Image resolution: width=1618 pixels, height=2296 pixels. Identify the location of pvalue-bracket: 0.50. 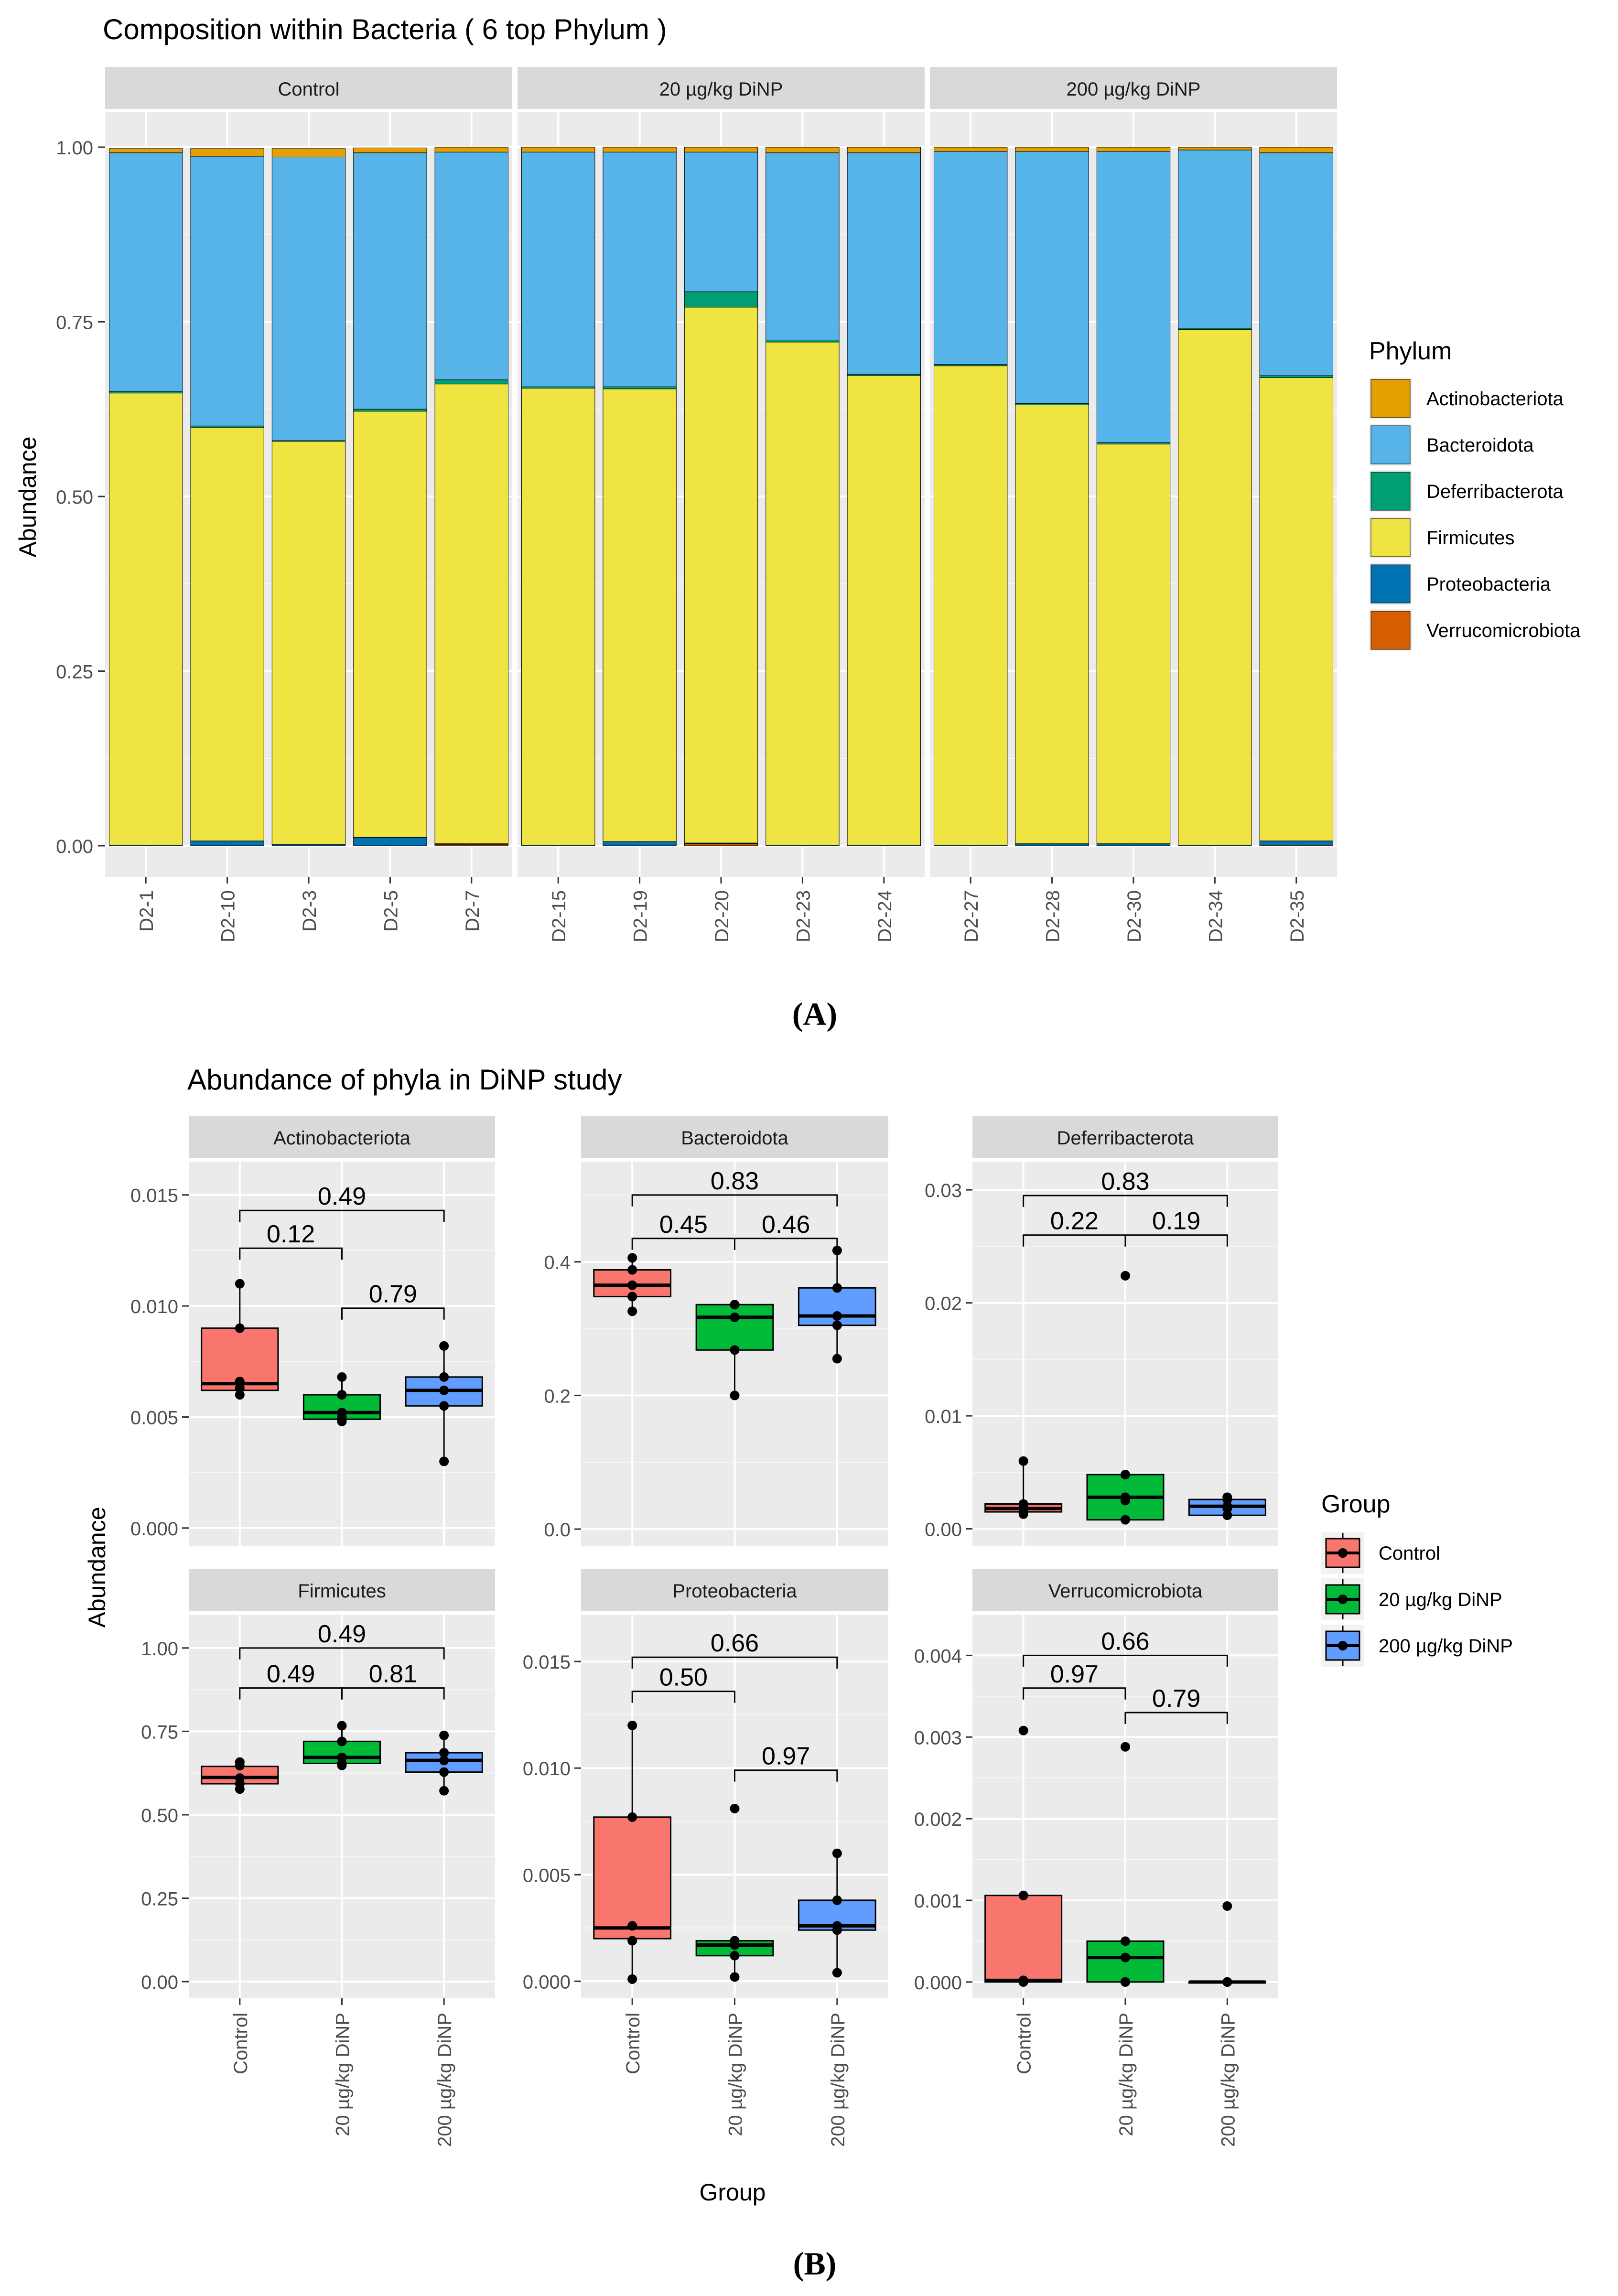
(683, 1683).